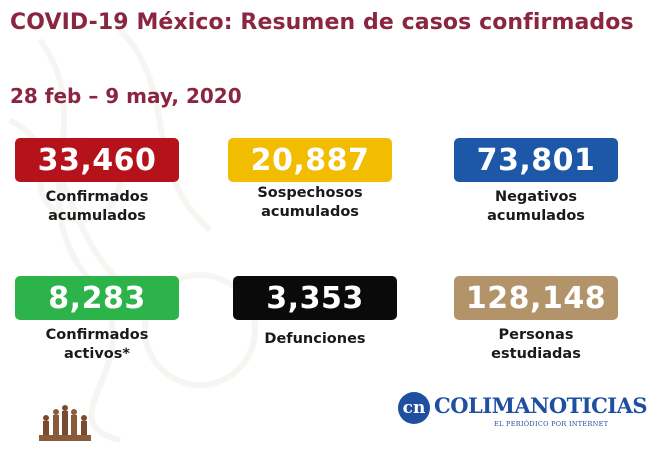 The height and width of the screenshot is (450, 666). I want to click on stat-card-confirmados-activos: 8,283 Confirmados activos*, so click(97, 322).